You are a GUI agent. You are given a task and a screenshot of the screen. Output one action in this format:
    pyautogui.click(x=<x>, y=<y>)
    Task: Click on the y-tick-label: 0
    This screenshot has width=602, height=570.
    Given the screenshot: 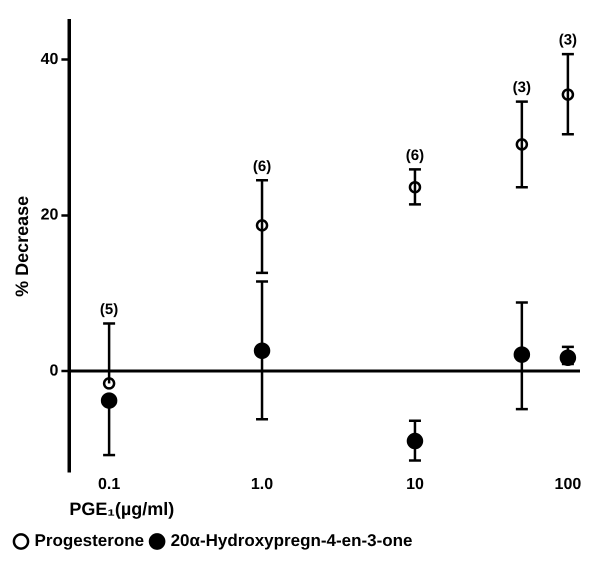 What is the action you would take?
    pyautogui.click(x=53, y=371)
    